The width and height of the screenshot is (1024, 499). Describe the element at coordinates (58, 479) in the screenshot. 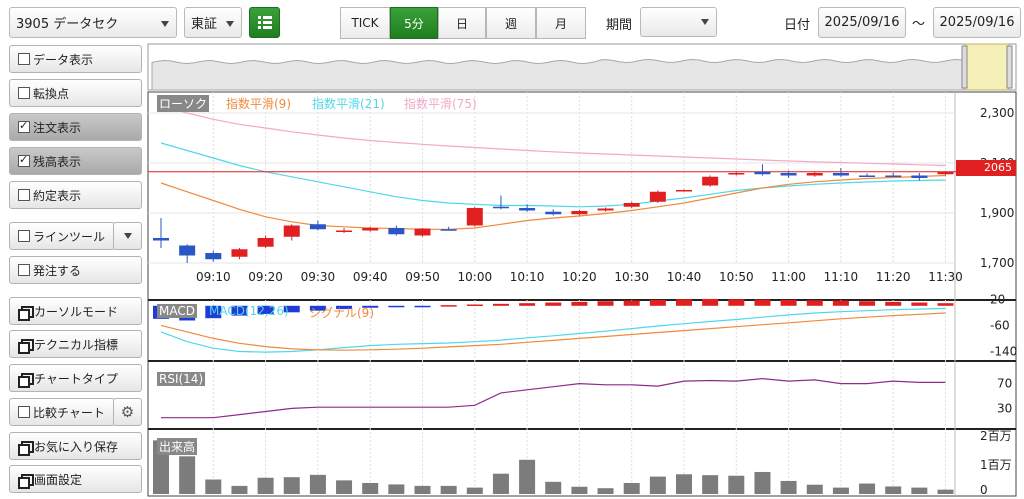

I see `screen-settings-label: 画面設定` at that location.